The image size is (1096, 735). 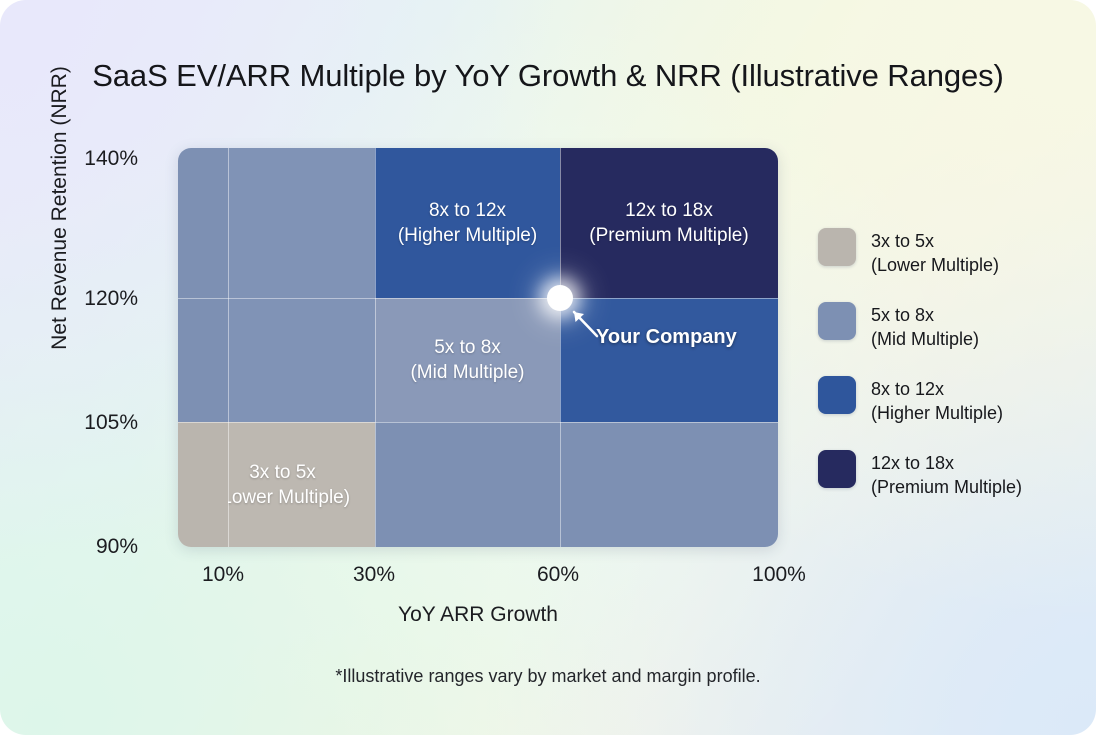 I want to click on cell-label-higher-multiple: 8x to 12x (Higher Multiple), so click(x=467, y=223).